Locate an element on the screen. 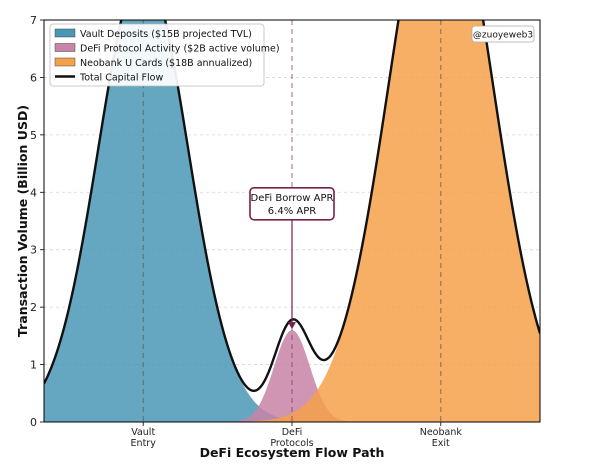  watermark-text: @zuoyeweb3 is located at coordinates (503, 36).